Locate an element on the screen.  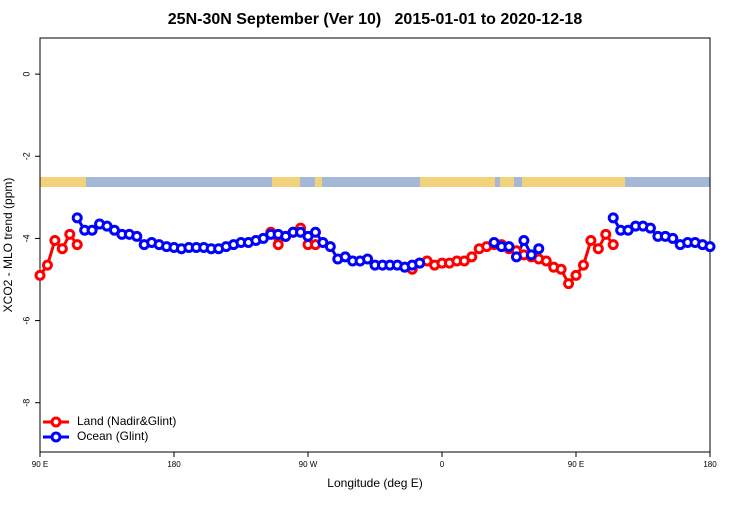
legend-label: Ocean (Glint) is located at coordinates (112, 436).